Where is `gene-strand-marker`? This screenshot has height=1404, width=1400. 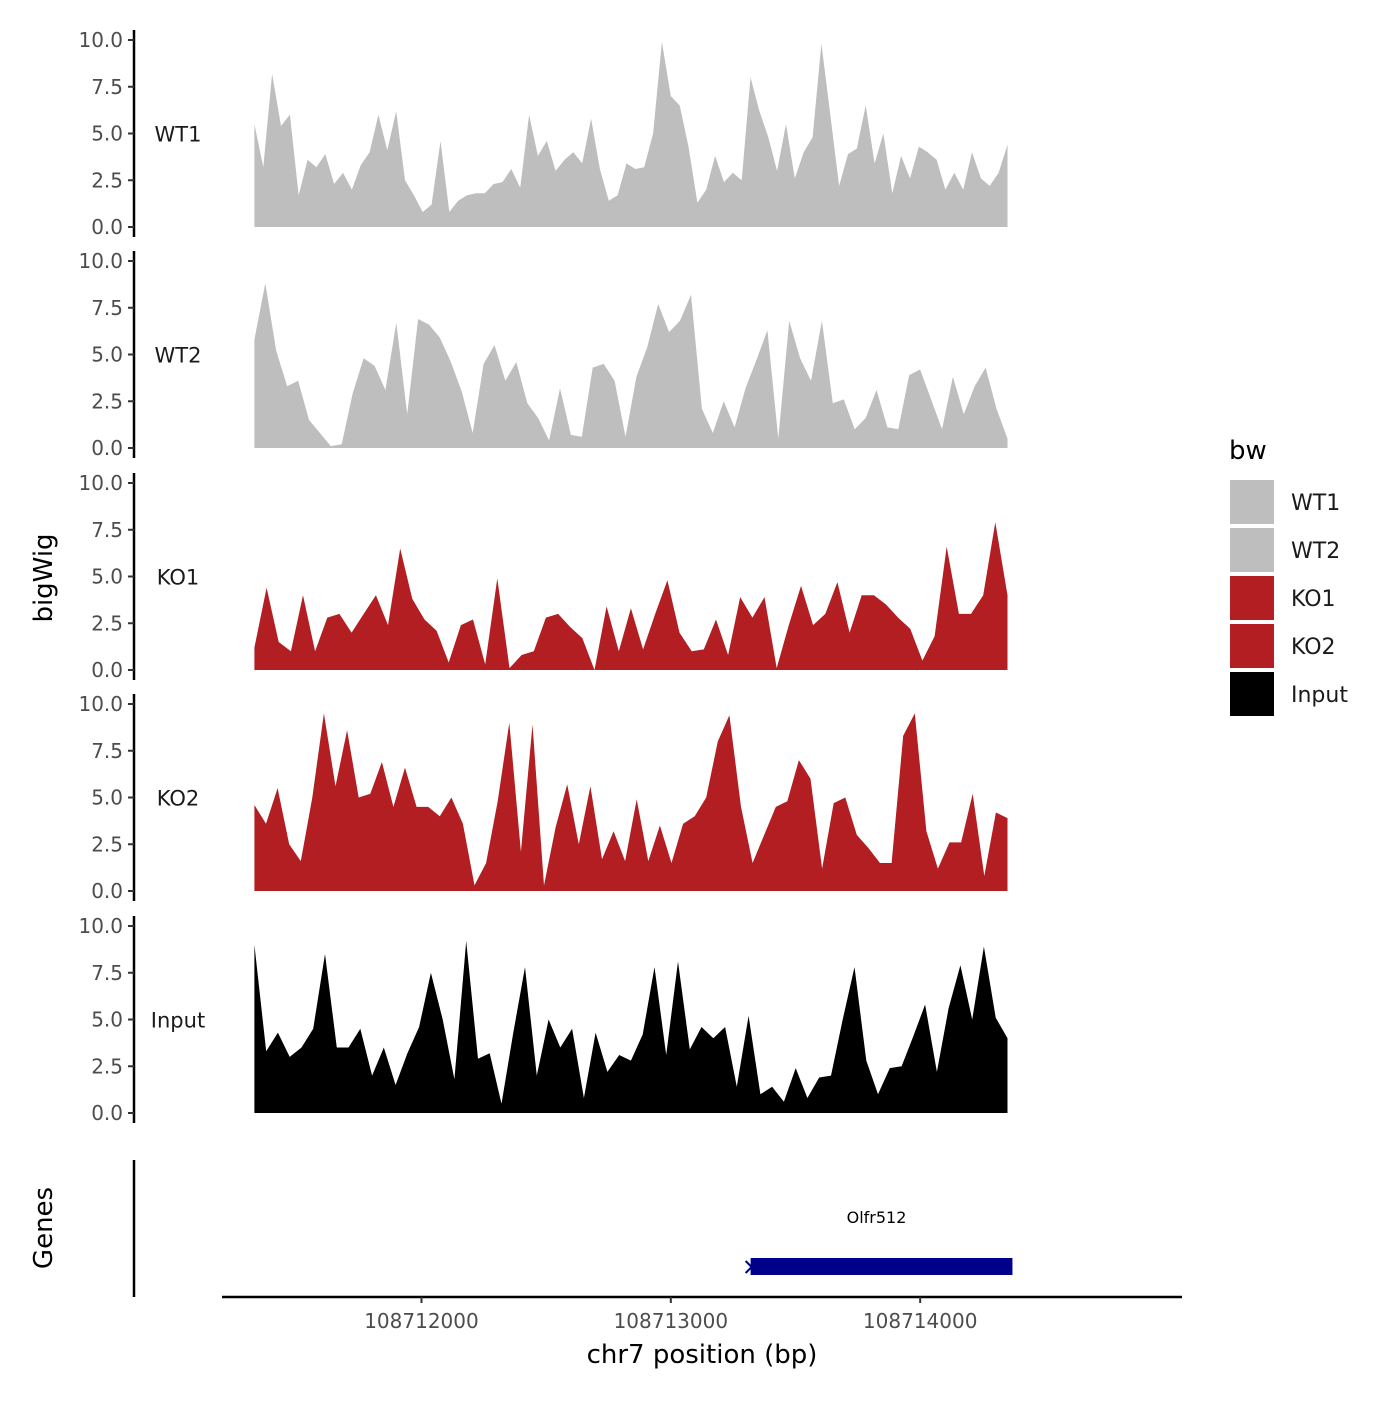 gene-strand-marker is located at coordinates (749, 1267).